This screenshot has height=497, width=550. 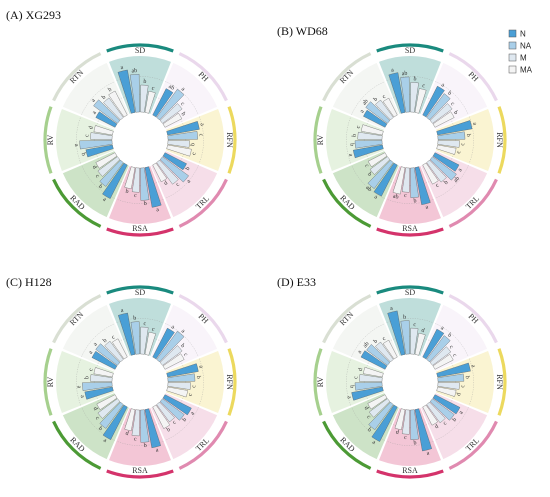 I want to click on group-label-rv: RV, so click(x=320, y=140).